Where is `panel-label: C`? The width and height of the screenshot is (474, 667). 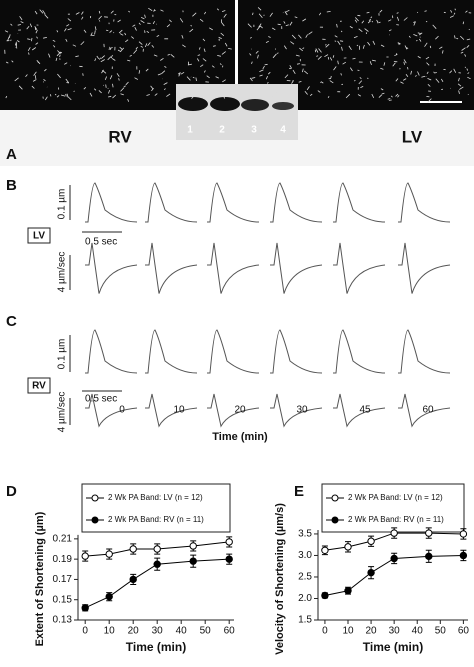 panel-label: C is located at coordinates (11, 321).